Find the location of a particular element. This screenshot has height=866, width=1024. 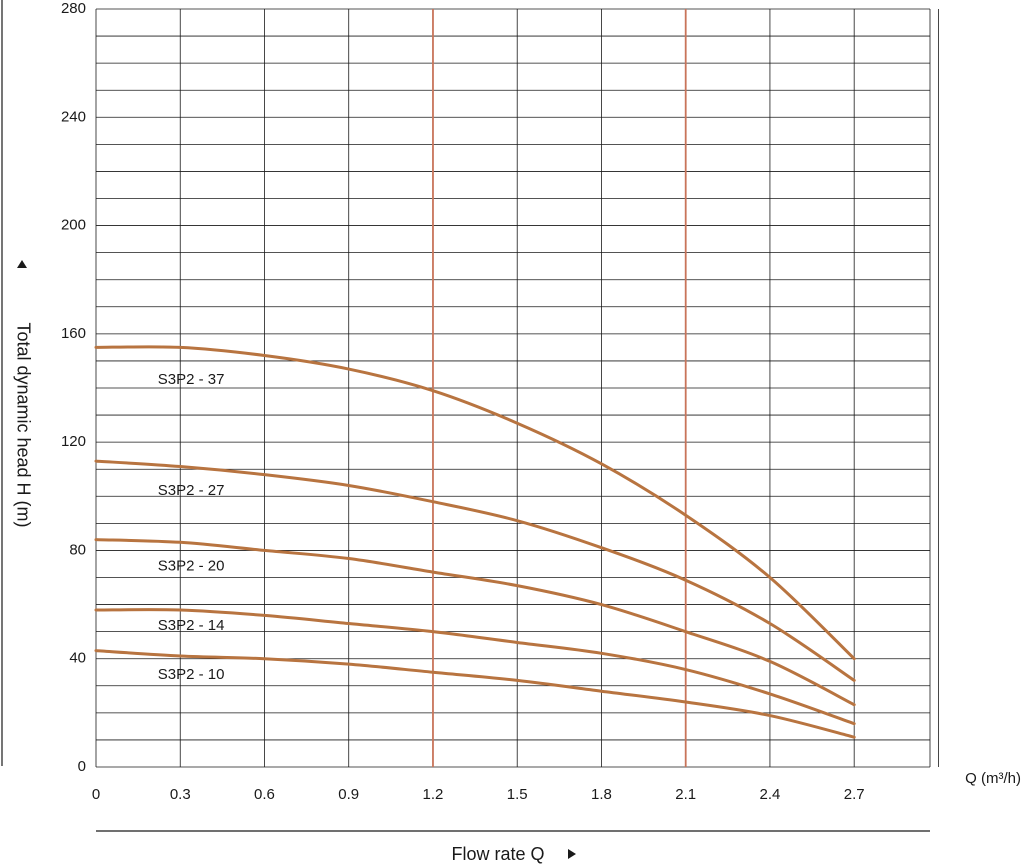

y-tick-label: 280 is located at coordinates (73, 8).